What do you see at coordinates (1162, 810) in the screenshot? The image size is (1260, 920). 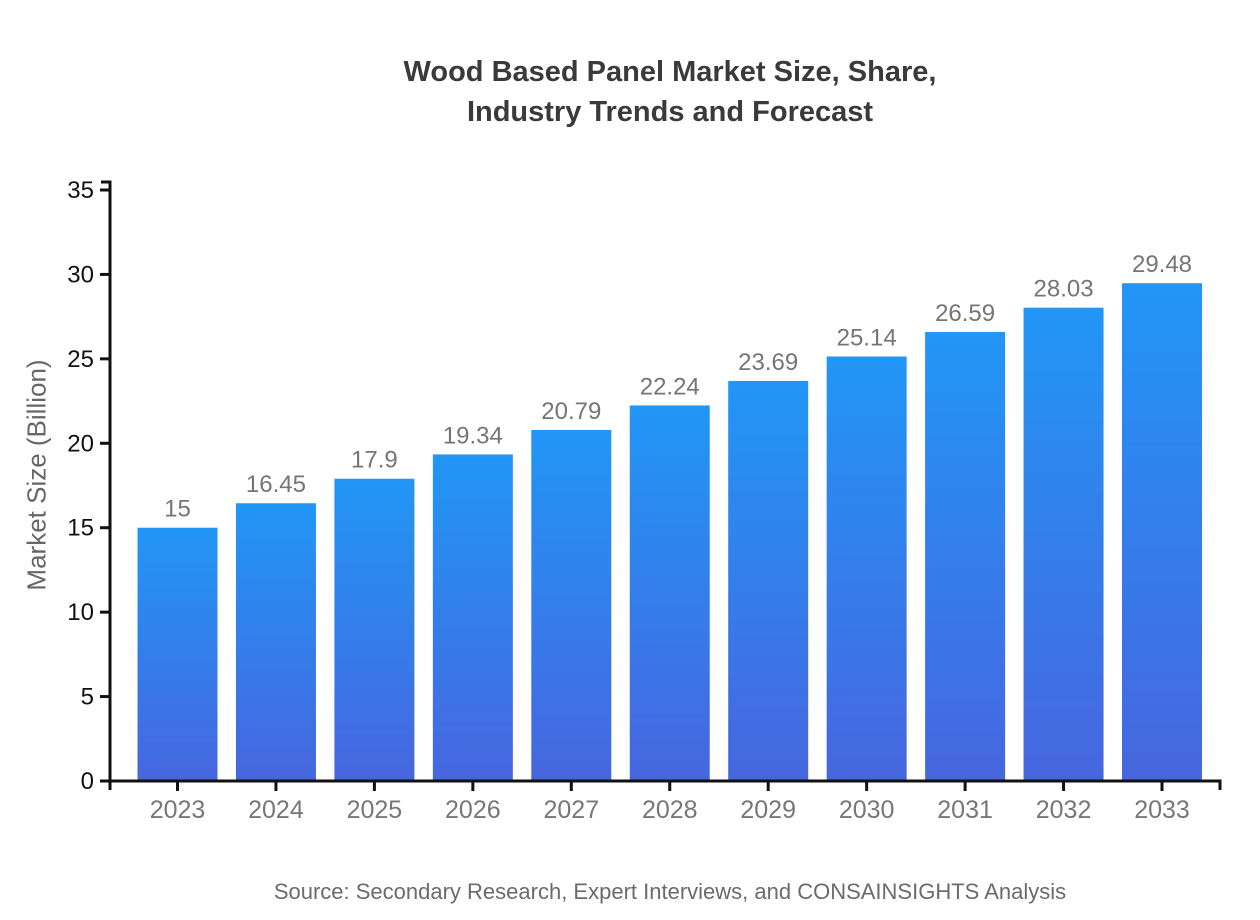 I see `x-axis-tick-label: 2033` at bounding box center [1162, 810].